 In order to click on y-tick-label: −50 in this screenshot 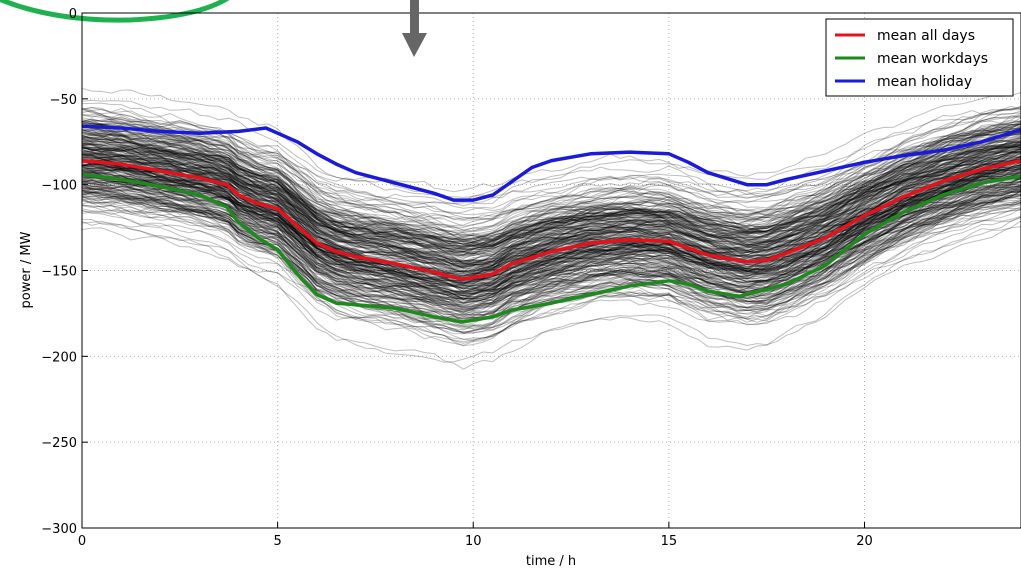, I will do `click(63, 100)`.